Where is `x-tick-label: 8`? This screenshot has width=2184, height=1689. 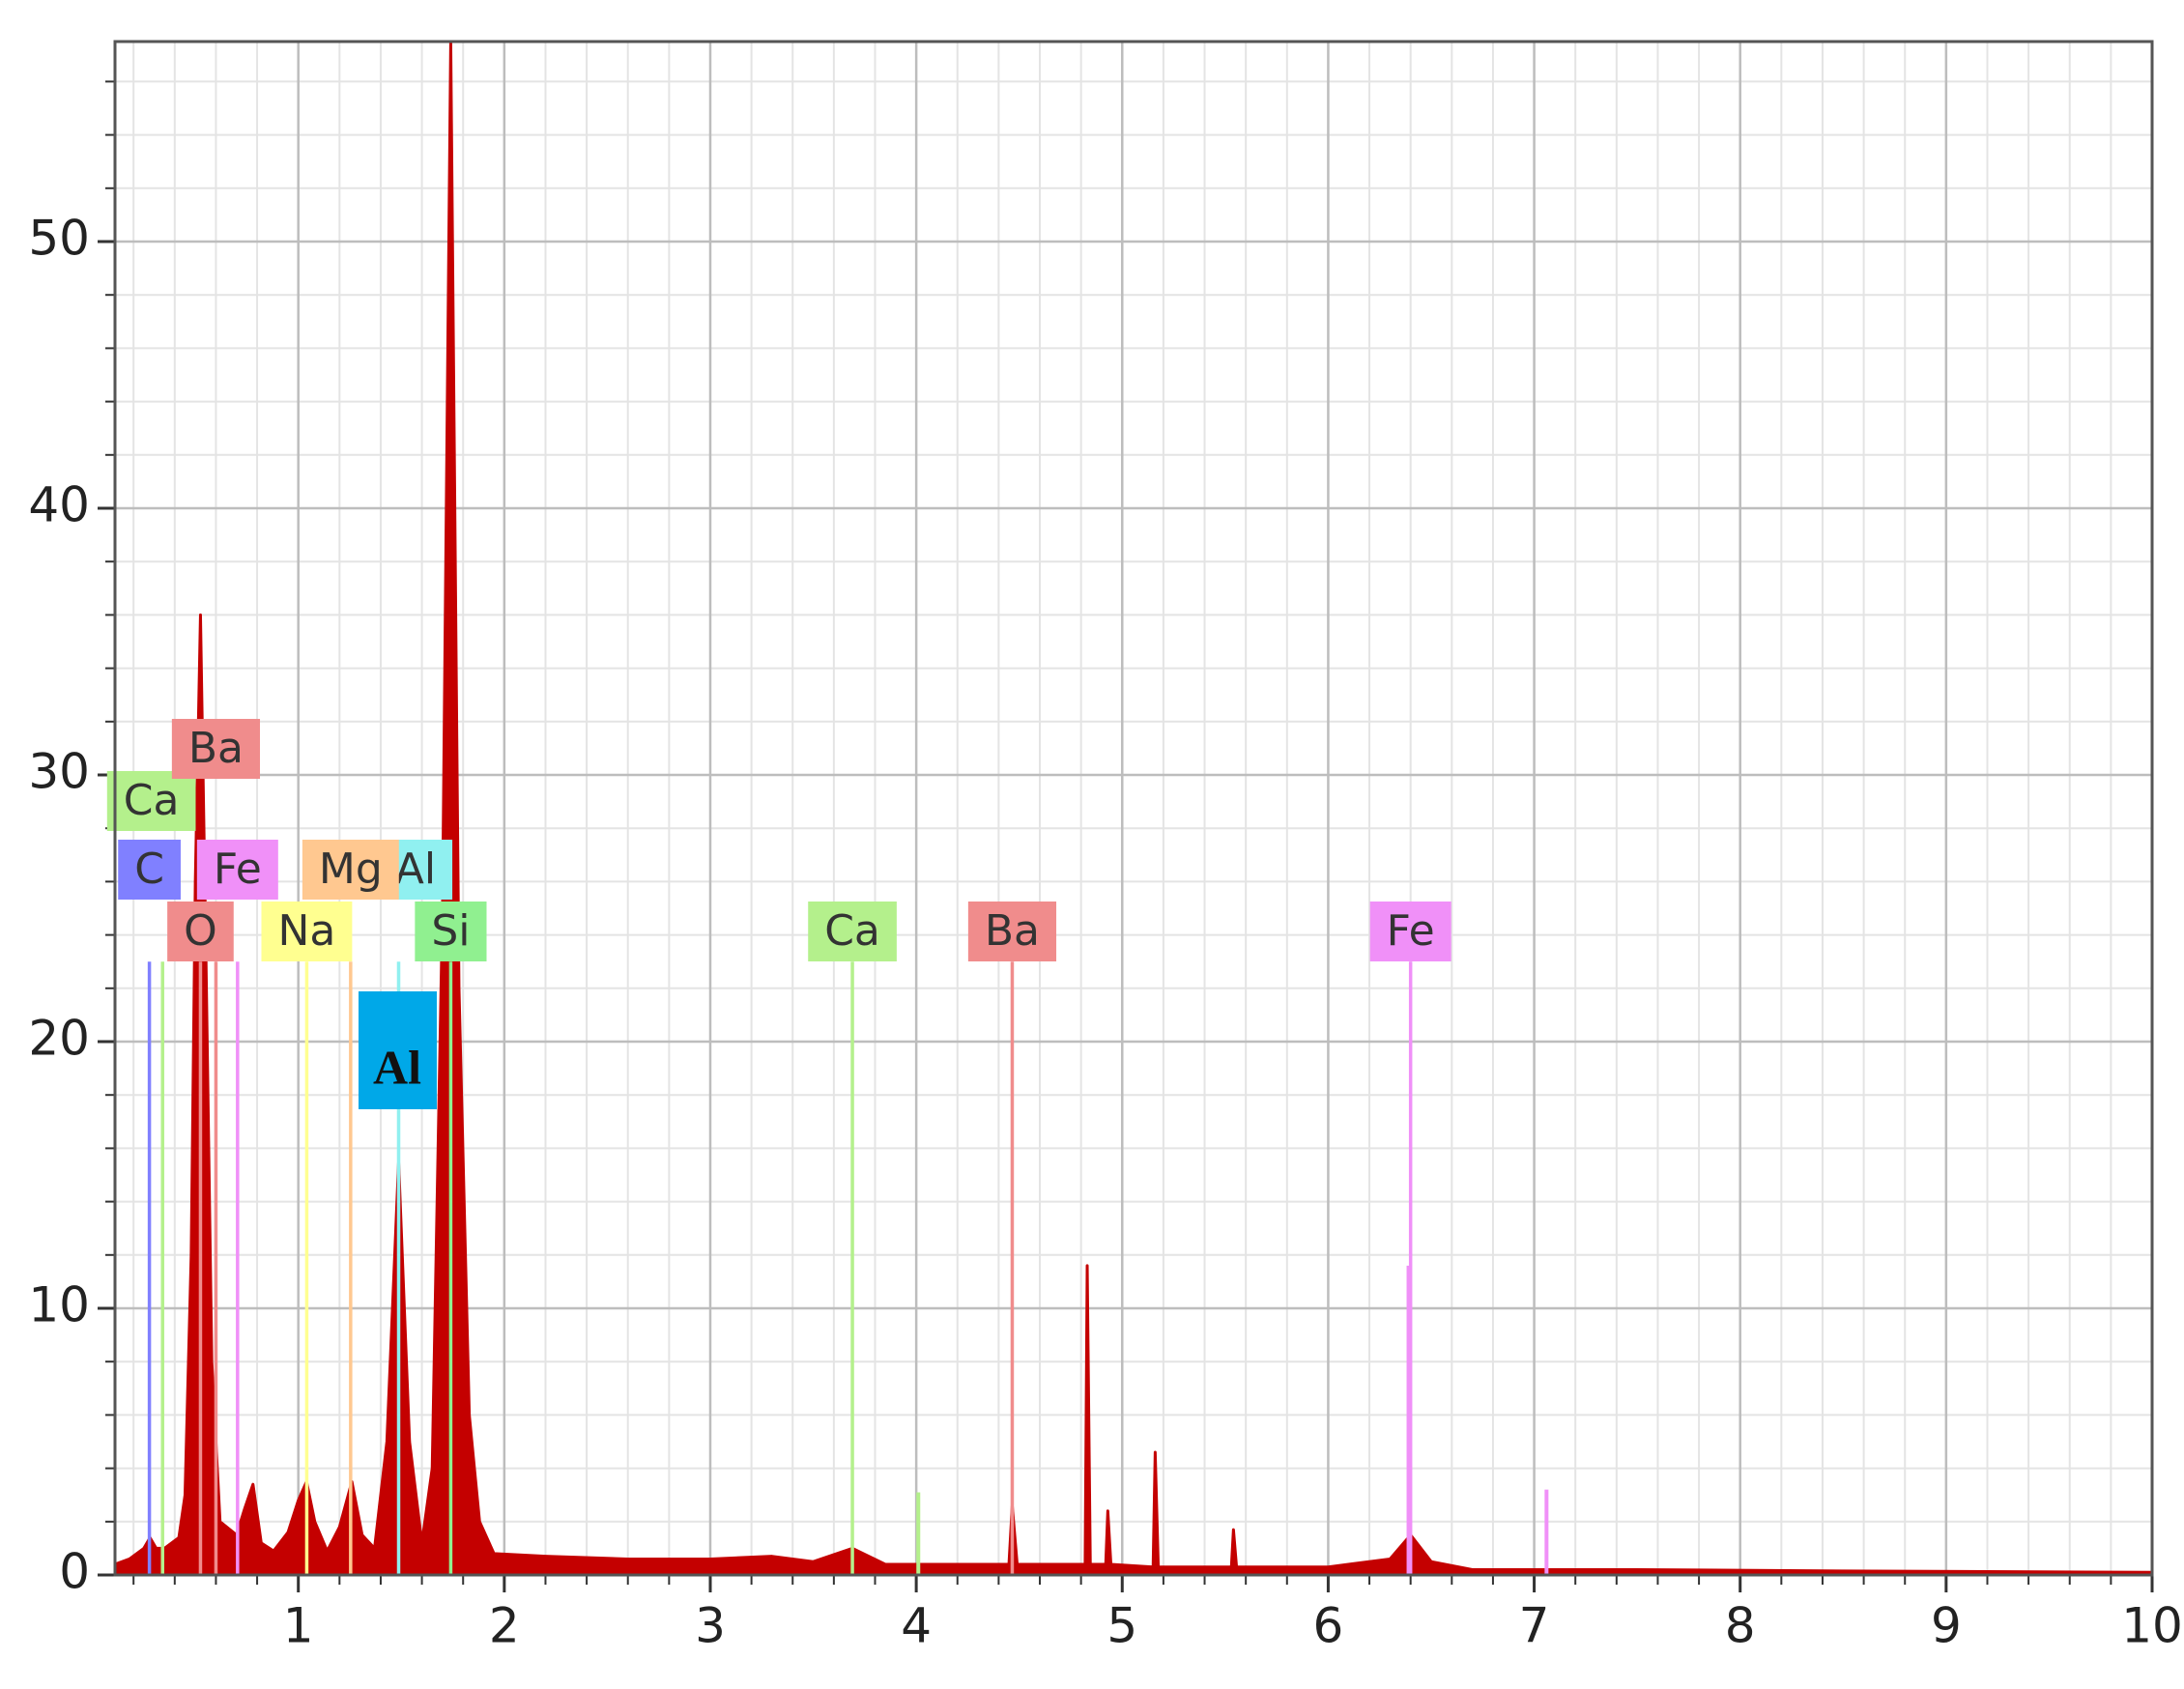
x-tick-label: 8 is located at coordinates (1741, 1626).